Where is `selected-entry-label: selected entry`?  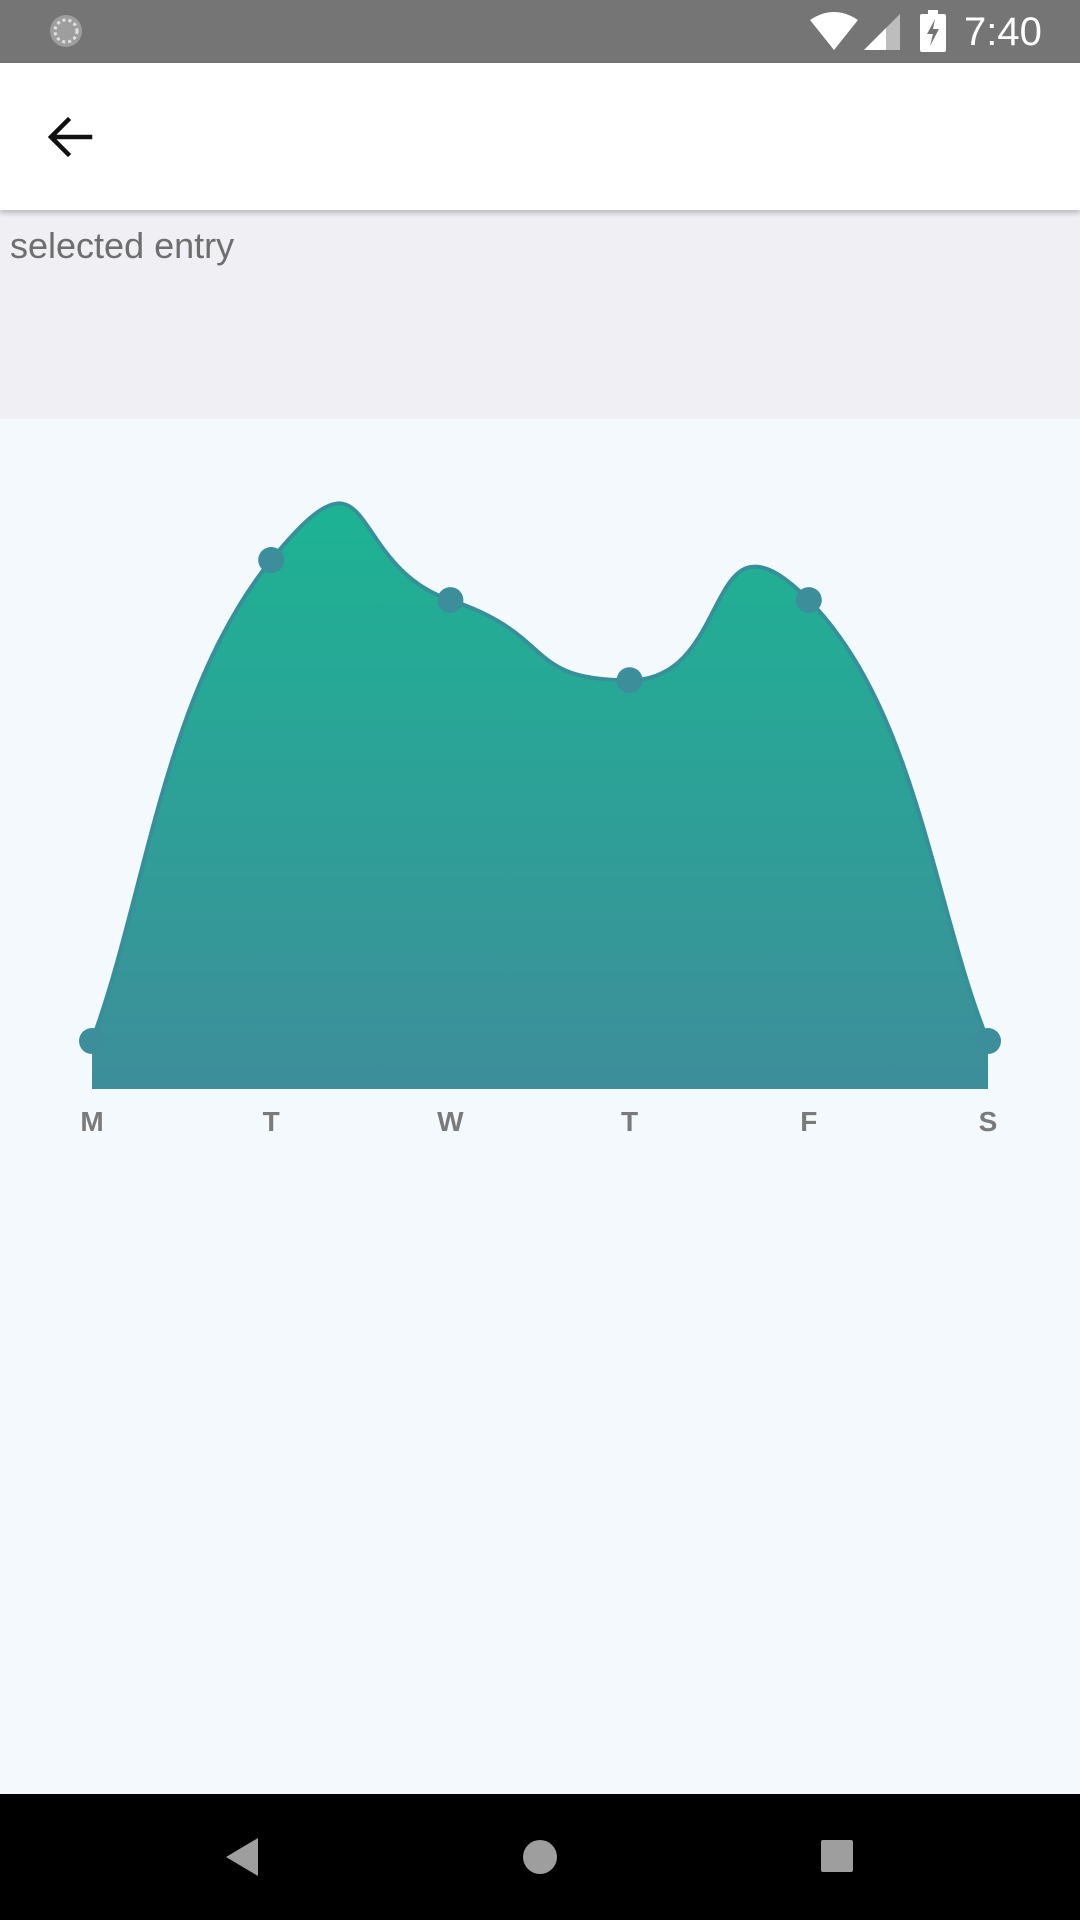
selected-entry-label: selected entry is located at coordinates (122, 245).